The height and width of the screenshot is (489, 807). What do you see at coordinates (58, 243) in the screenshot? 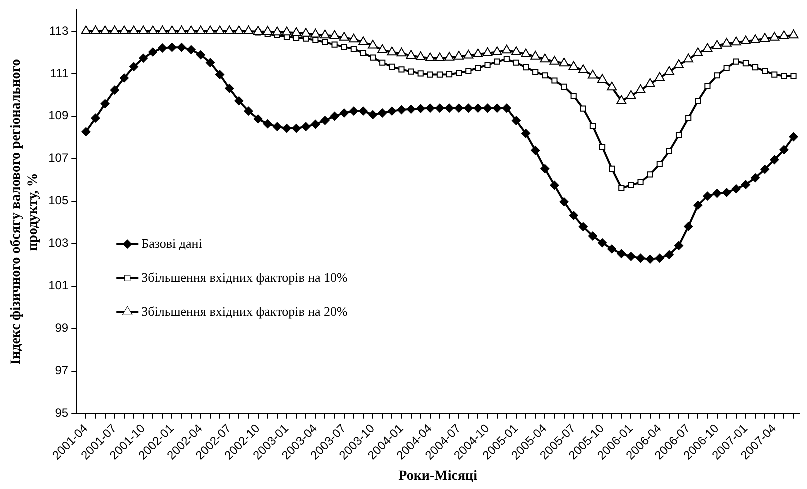
I see `y-tick-label: 103` at bounding box center [58, 243].